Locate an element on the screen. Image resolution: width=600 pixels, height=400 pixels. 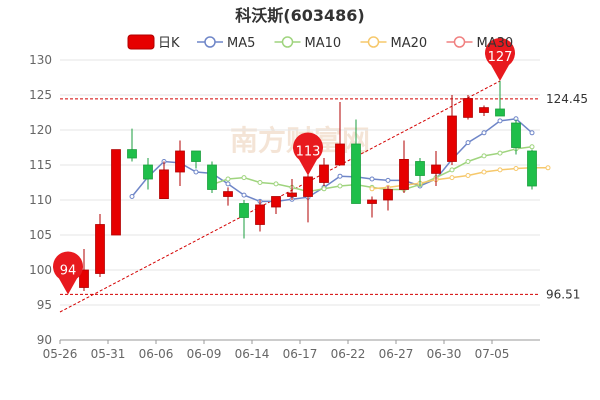
price-marker: 113 is located at coordinates (308, 154).